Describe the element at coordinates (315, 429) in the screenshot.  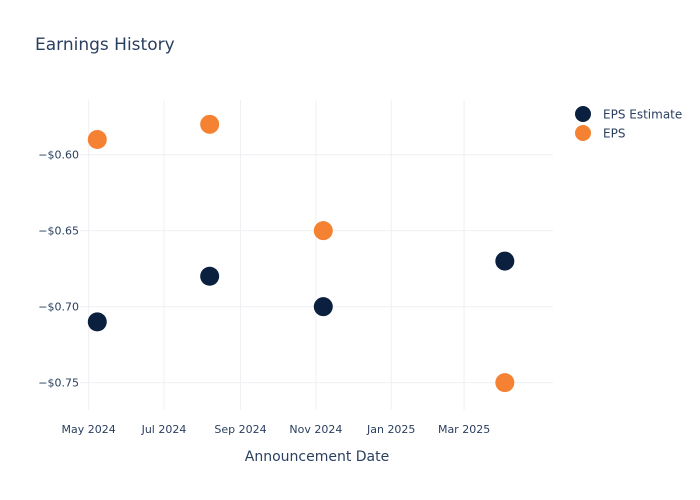
I see `x-tick-label: Nov 2024` at that location.